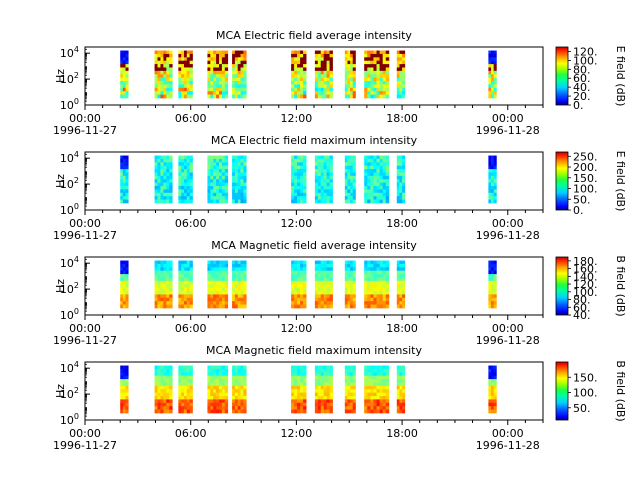 This screenshot has width=640, height=484. I want to click on colorbar-tick-label: 250., so click(585, 156).